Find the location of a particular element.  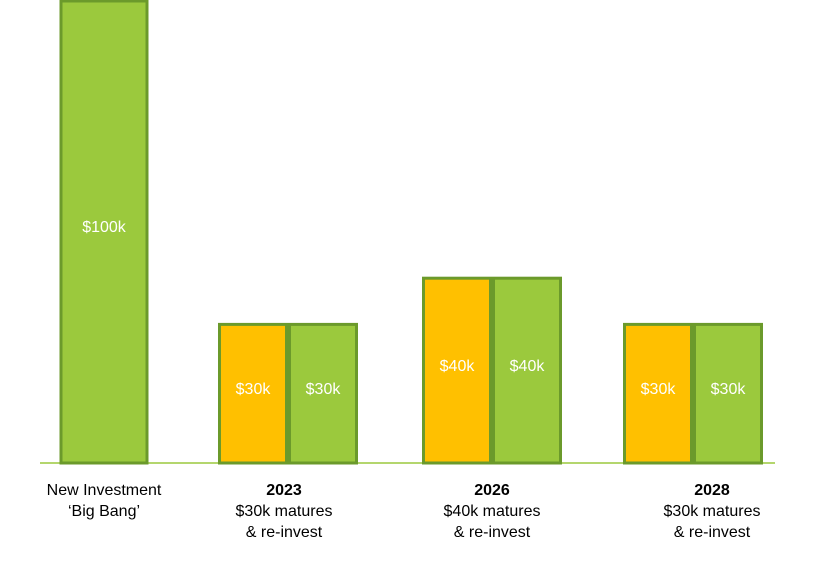

category-label: 2028 is located at coordinates (712, 490).